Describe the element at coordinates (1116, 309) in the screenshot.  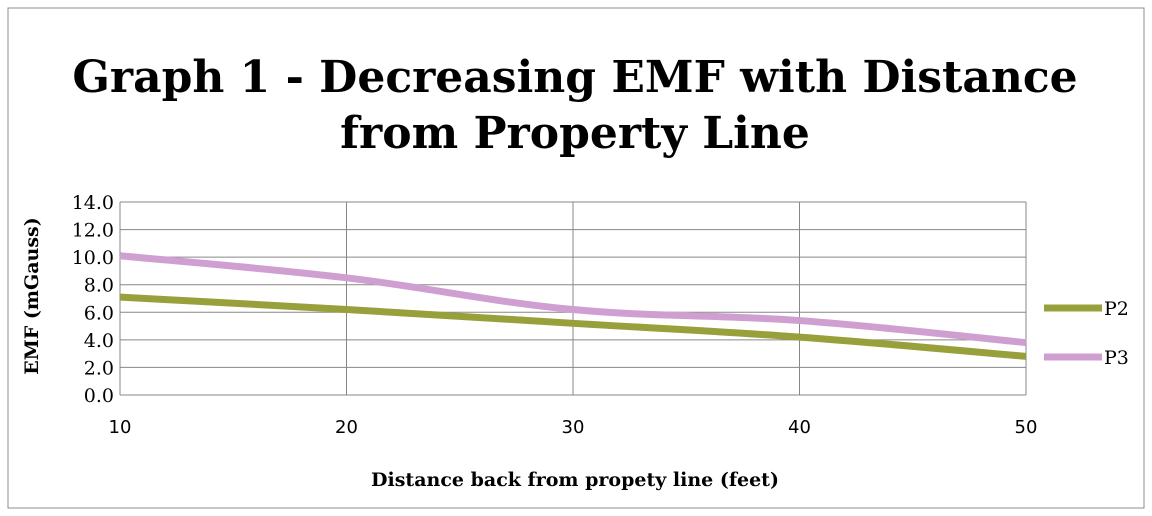
I see `legend-label-p2: P2` at that location.